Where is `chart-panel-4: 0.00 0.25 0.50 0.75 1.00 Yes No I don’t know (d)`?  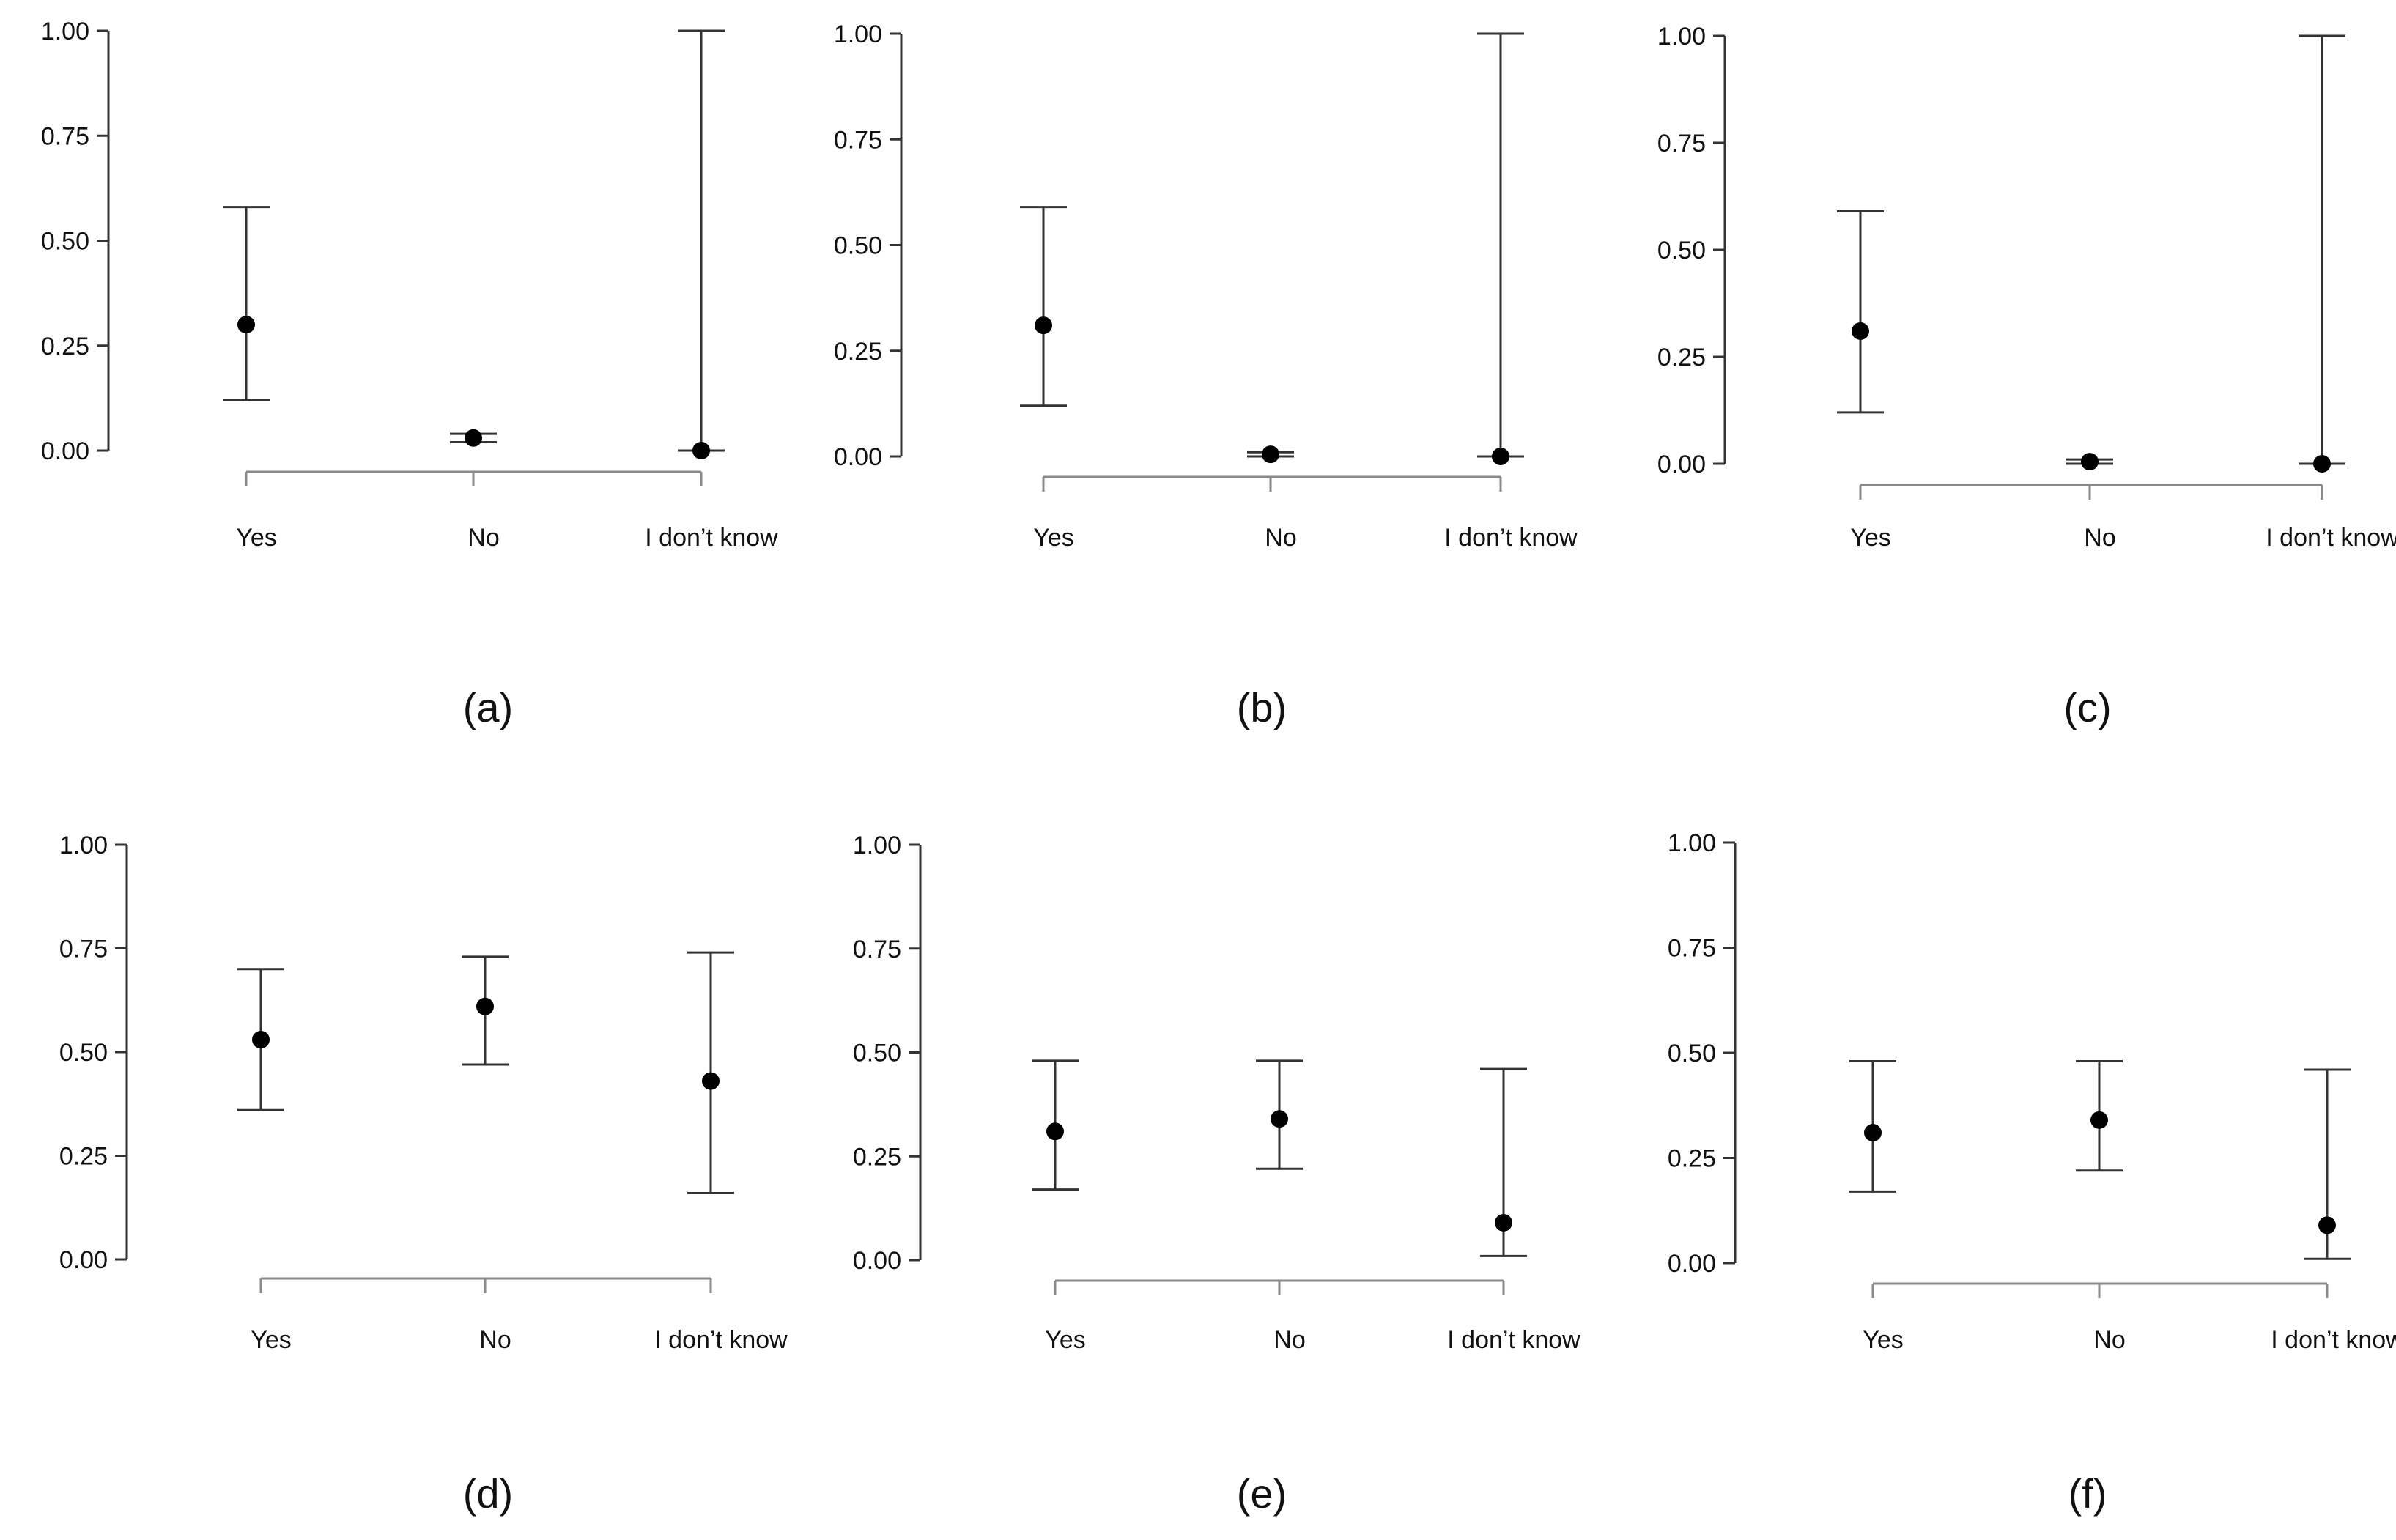 chart-panel-4: 0.00 0.25 0.50 0.75 1.00 Yes No I don’t know (d) is located at coordinates (423, 1174).